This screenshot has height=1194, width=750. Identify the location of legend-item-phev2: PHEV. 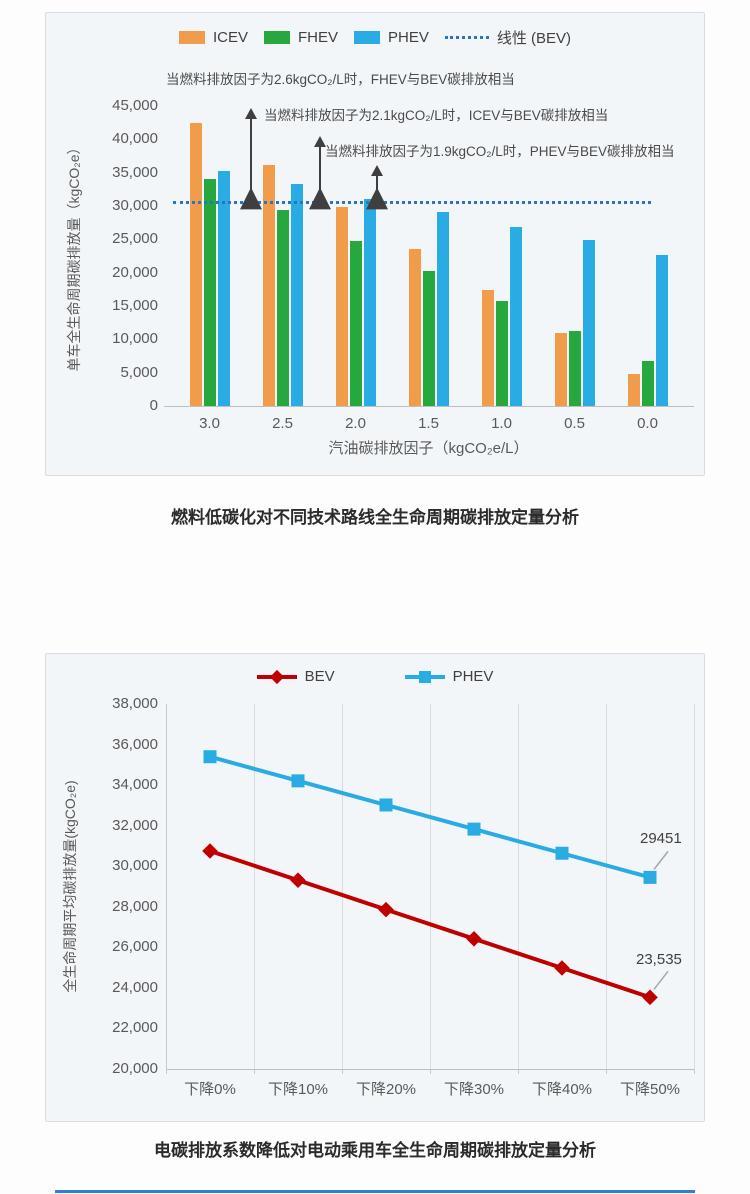
(448, 676).